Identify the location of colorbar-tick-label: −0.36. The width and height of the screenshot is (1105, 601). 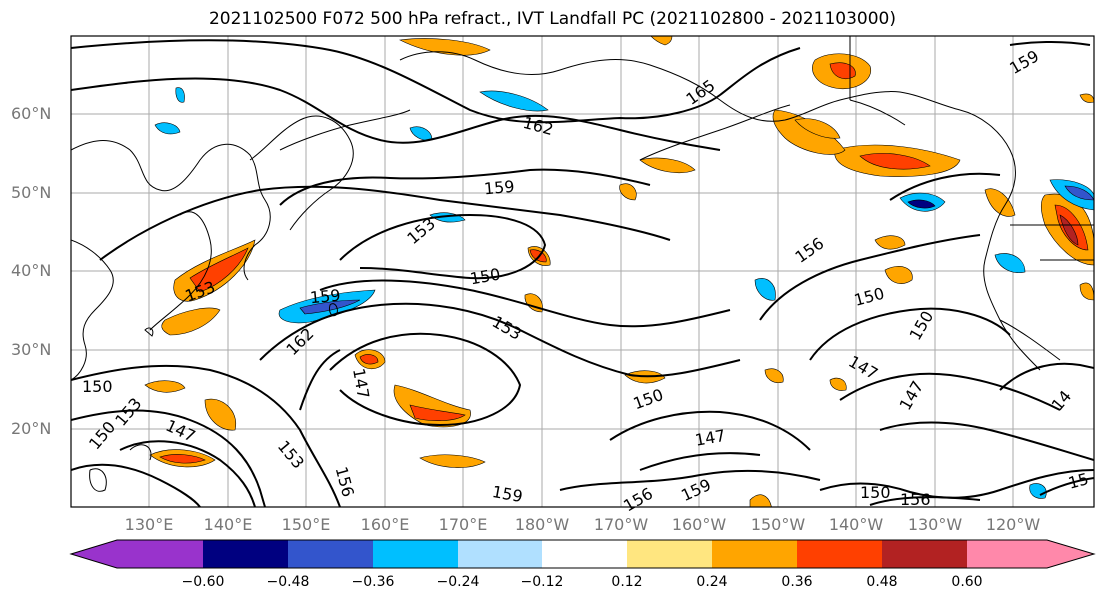
(373, 582).